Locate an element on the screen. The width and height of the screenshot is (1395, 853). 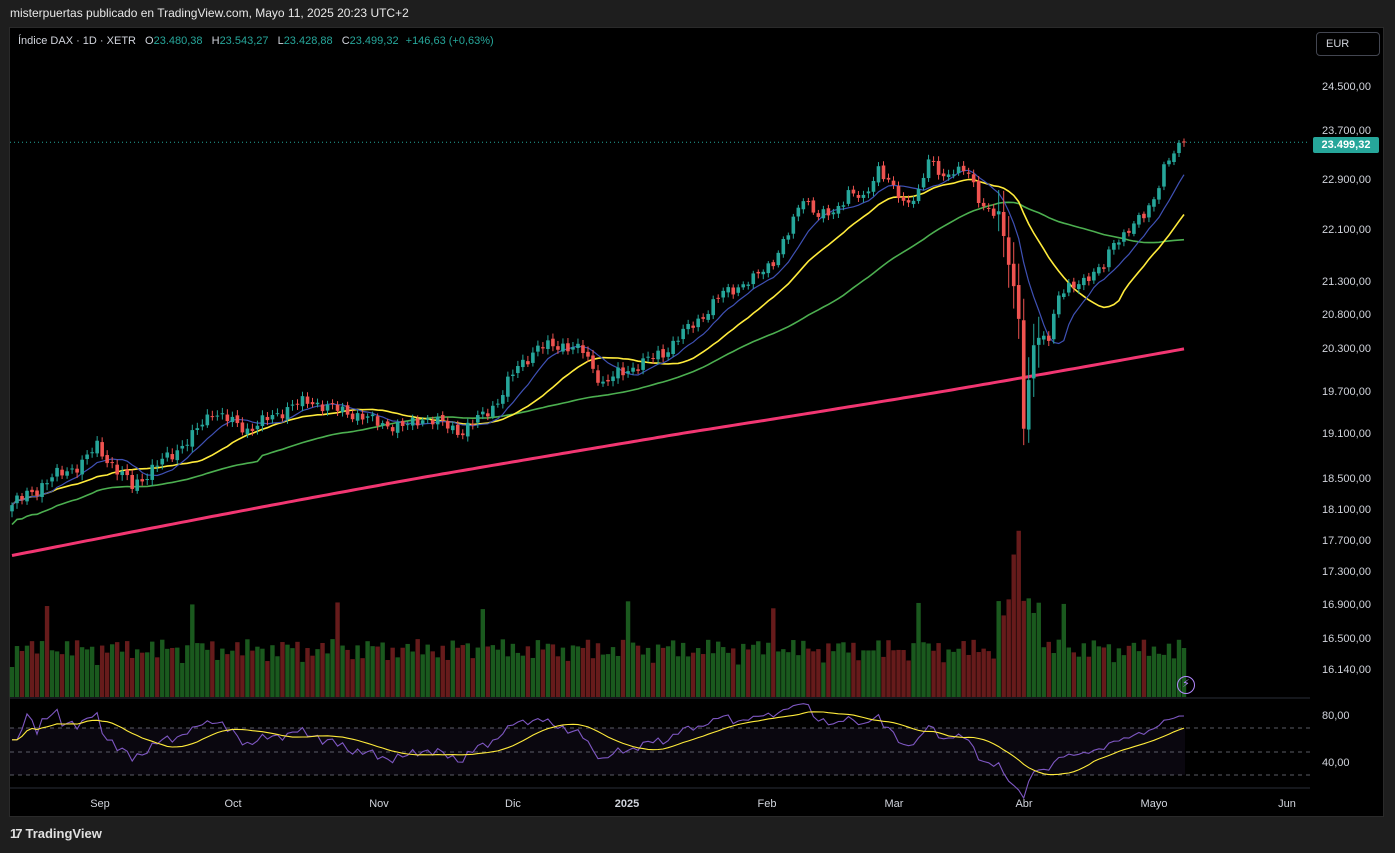
price-axis-label: 21.300,00 is located at coordinates (1346, 282).